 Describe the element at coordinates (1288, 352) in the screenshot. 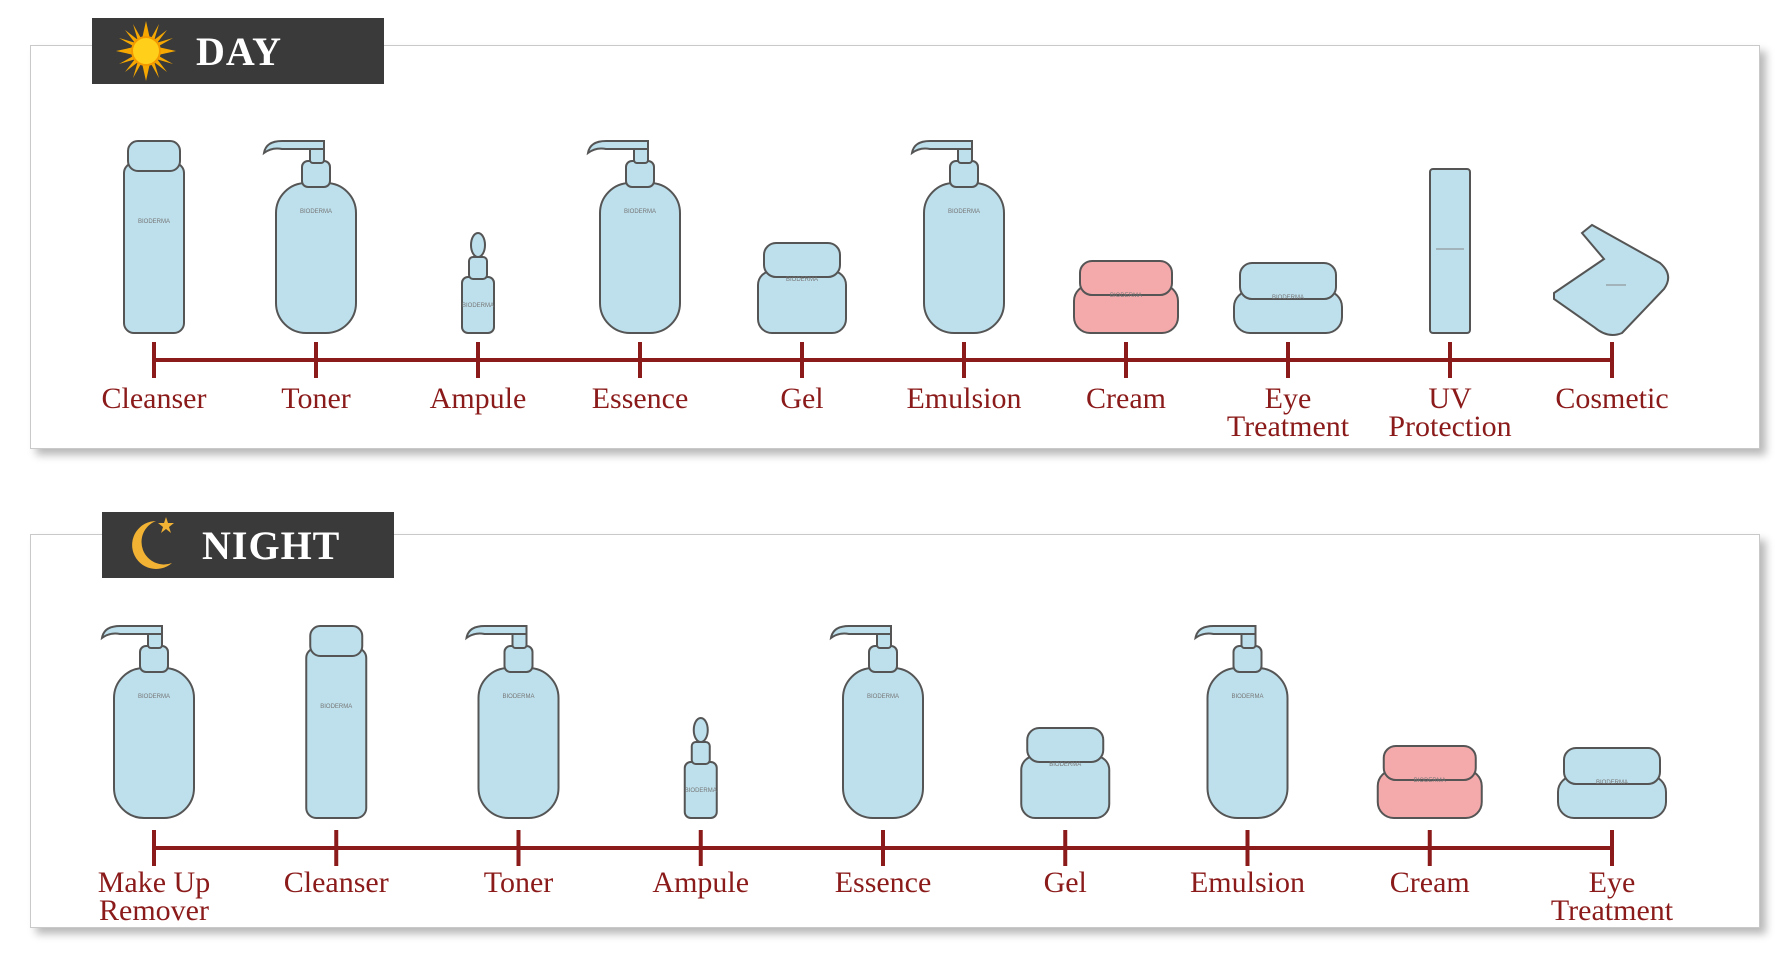

I see `step-8: BIODERMA Eye Treatment` at that location.